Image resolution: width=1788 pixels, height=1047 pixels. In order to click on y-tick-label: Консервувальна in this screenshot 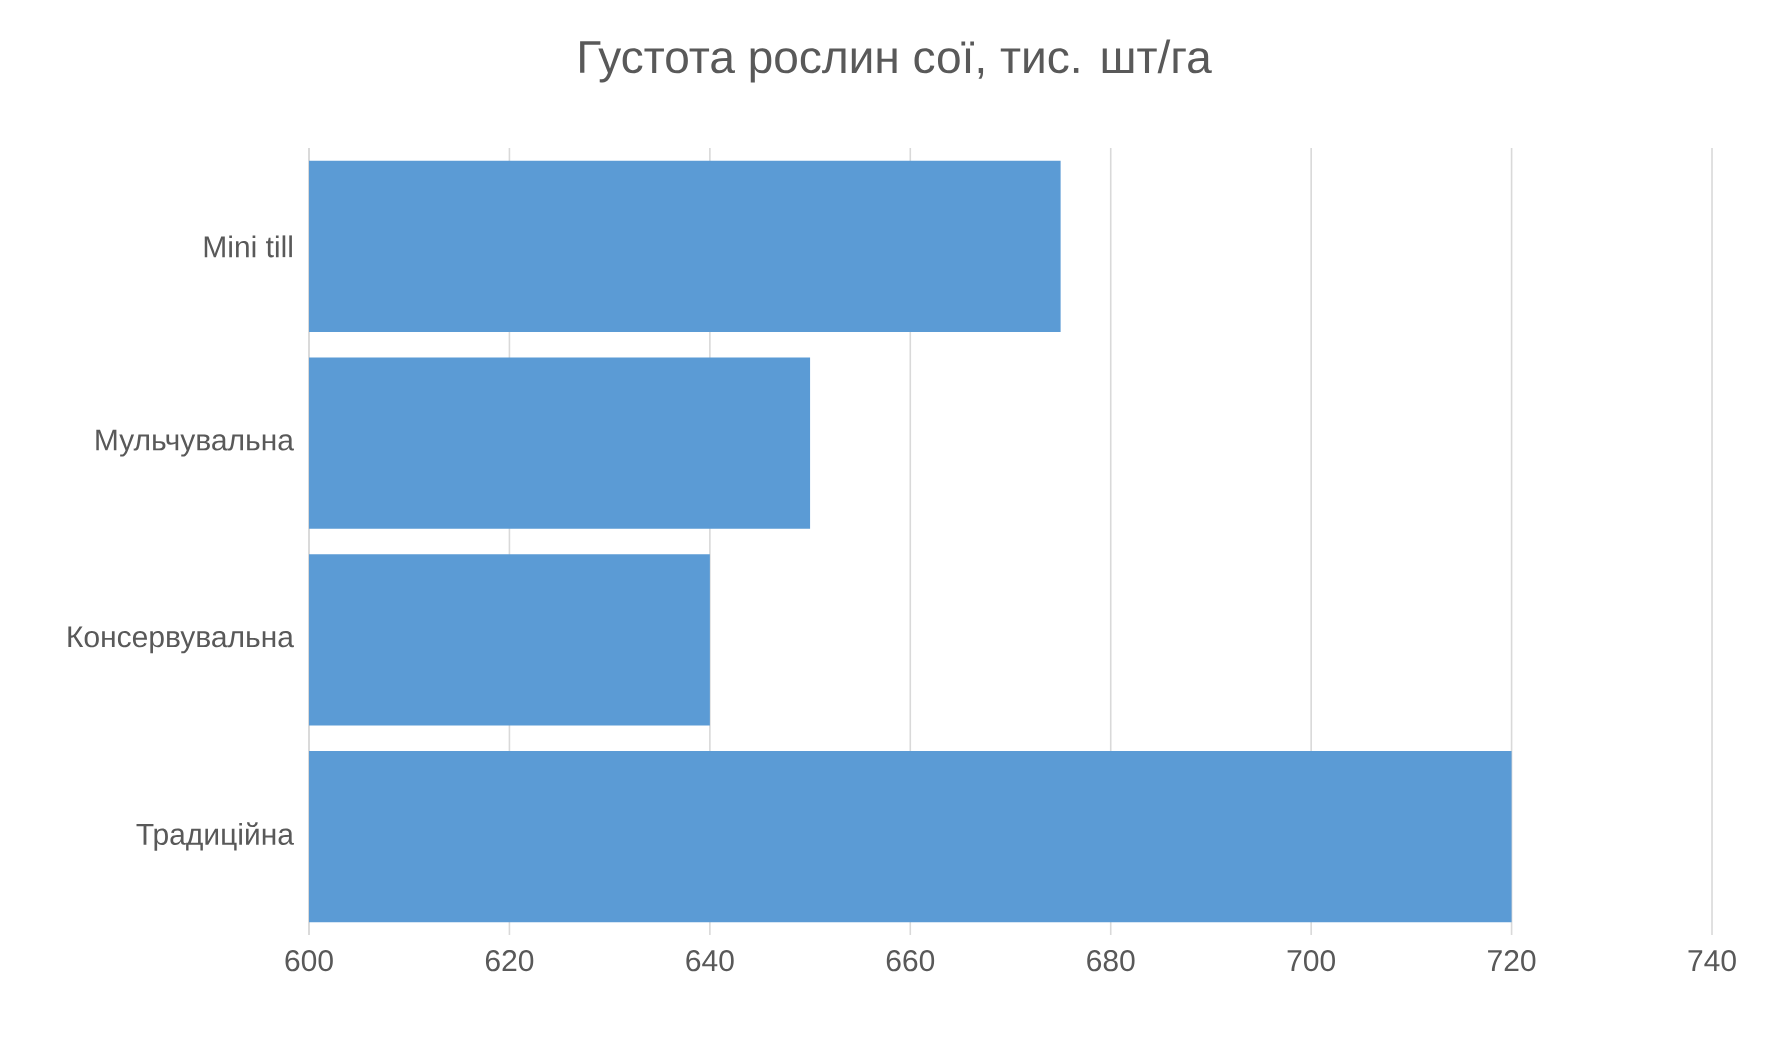, I will do `click(181, 640)`.